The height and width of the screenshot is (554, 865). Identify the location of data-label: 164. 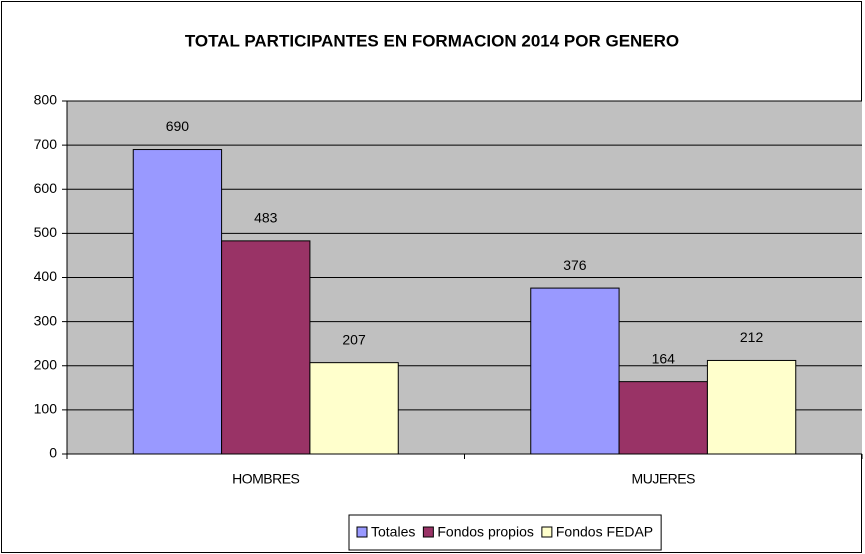
(664, 358).